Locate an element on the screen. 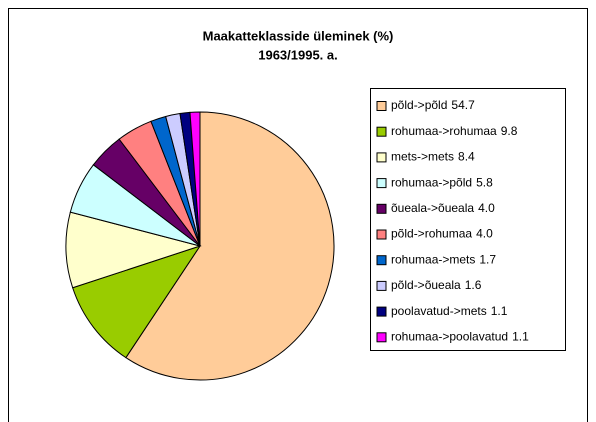 The width and height of the screenshot is (596, 422). chart-subtitle: 1963/1995. a. is located at coordinates (298, 54).